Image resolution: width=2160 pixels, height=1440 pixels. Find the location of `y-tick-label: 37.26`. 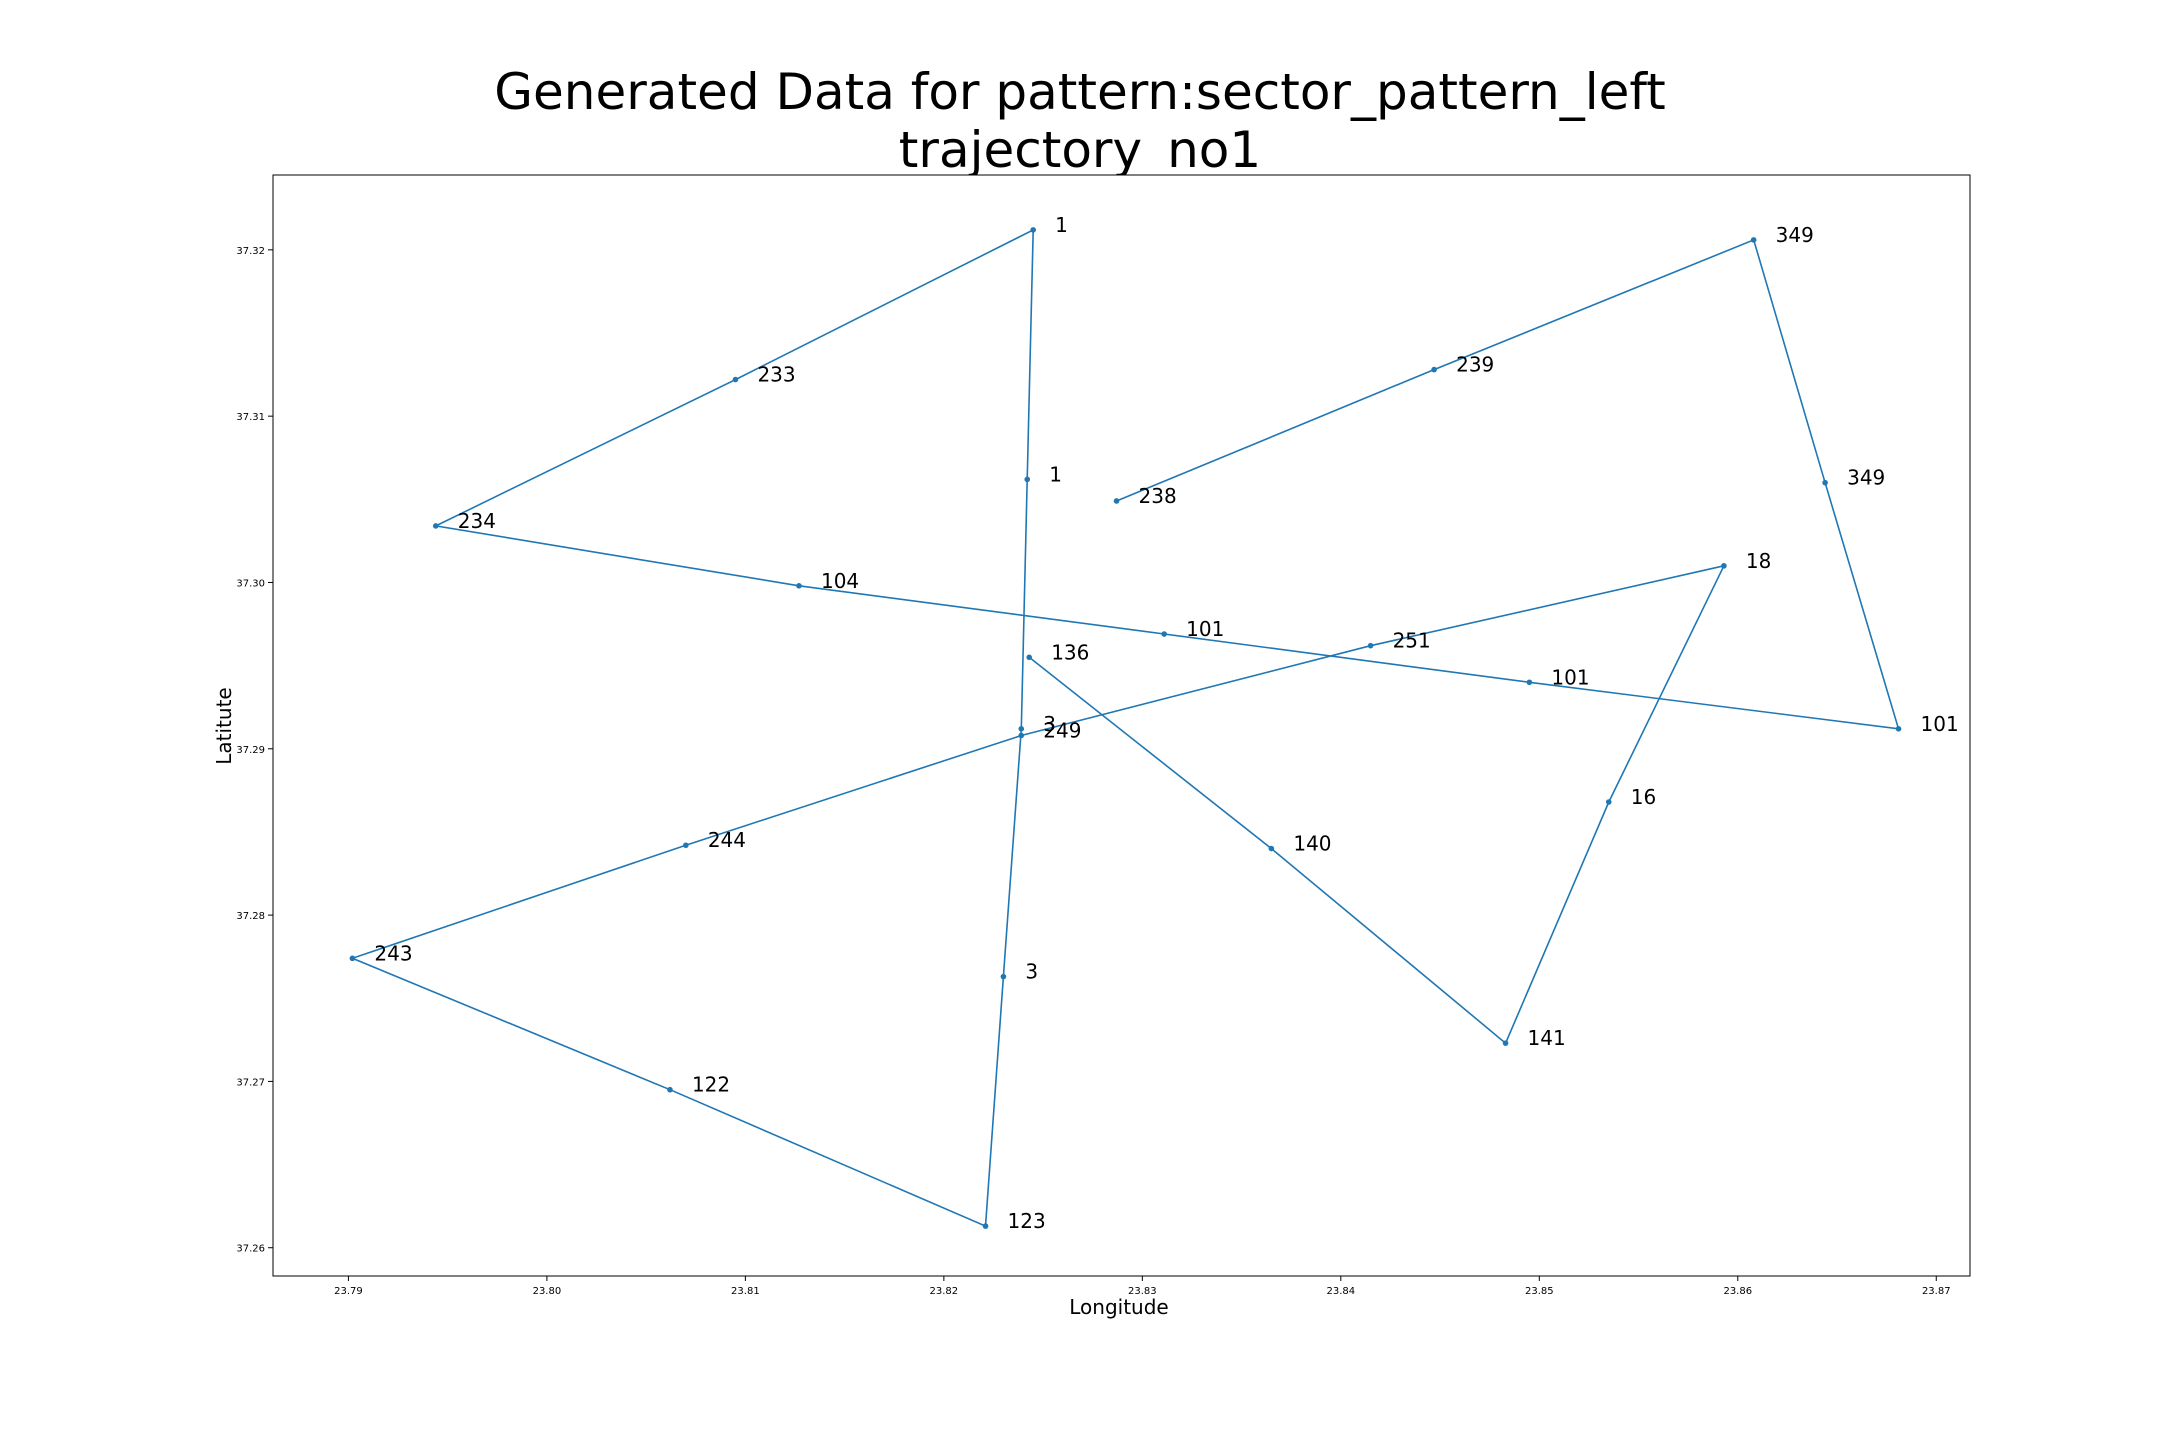

y-tick-label: 37.26 is located at coordinates (250, 1249).